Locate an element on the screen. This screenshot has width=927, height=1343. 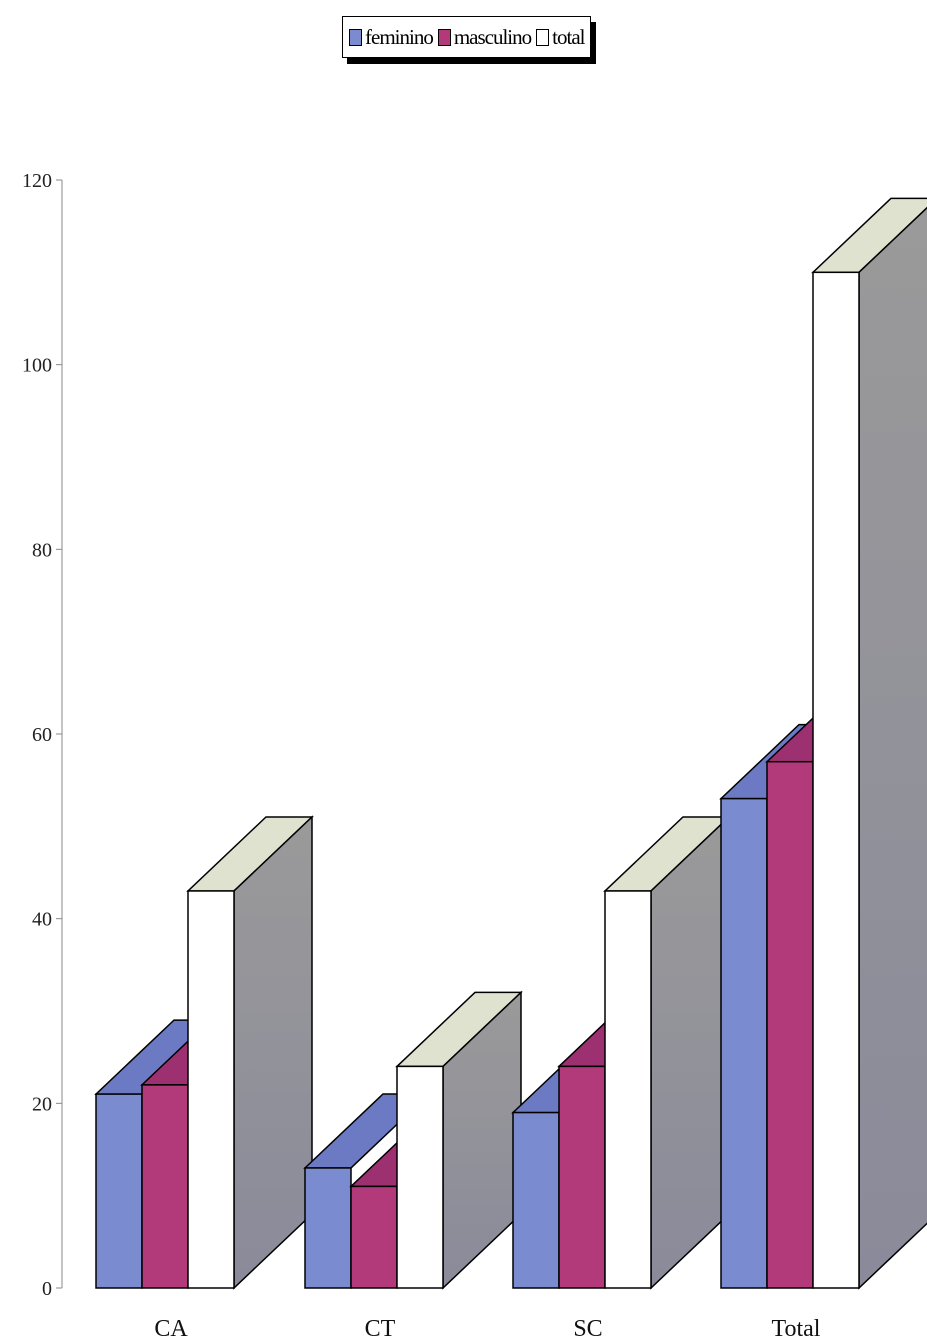
legend-swatch-masculino is located at coordinates (444, 37).